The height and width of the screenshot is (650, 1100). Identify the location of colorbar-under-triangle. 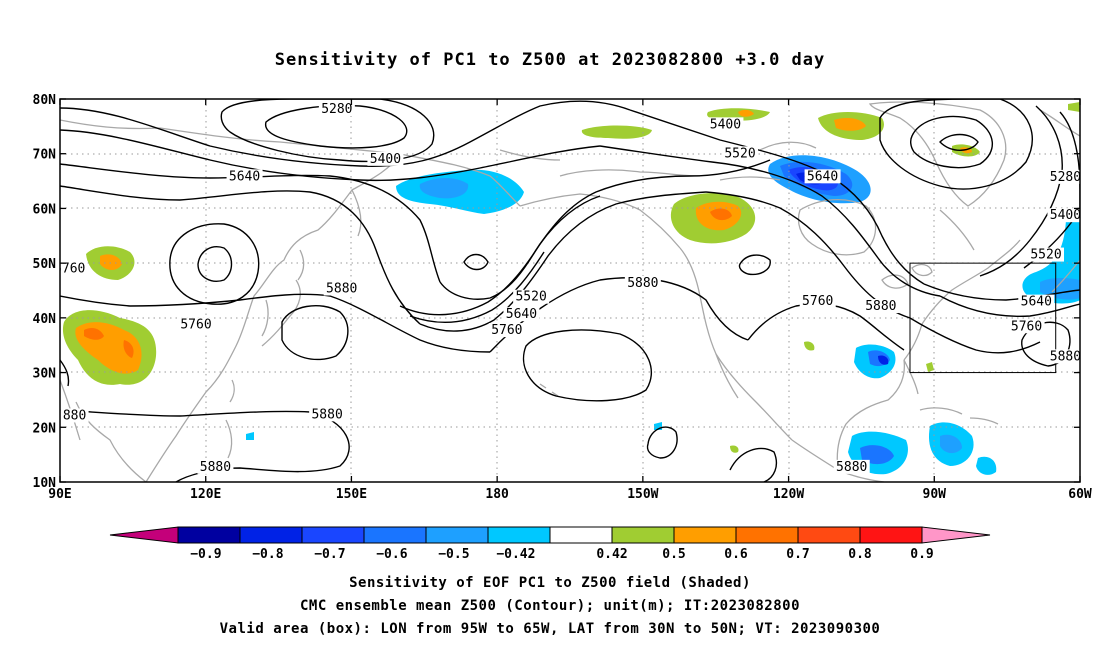
(144, 535).